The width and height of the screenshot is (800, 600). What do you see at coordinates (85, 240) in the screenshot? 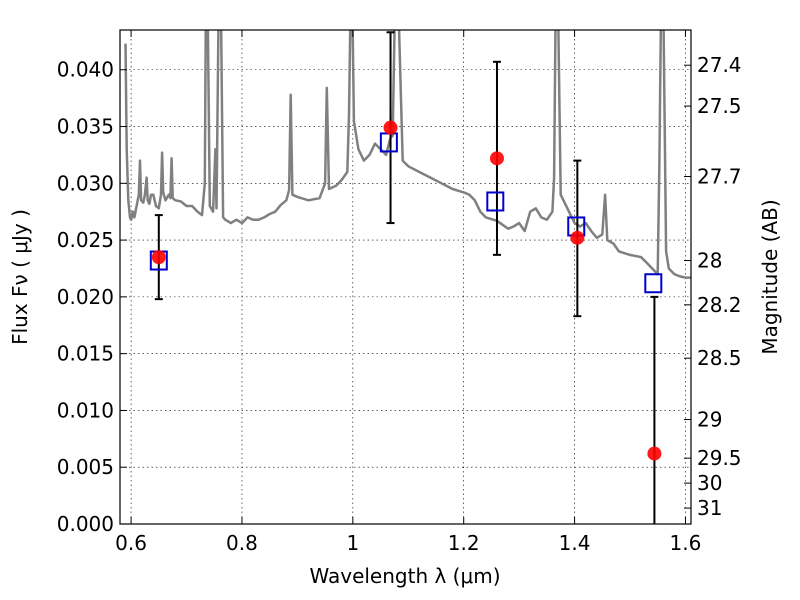
I see `y-tick-label: 0.025` at bounding box center [85, 240].